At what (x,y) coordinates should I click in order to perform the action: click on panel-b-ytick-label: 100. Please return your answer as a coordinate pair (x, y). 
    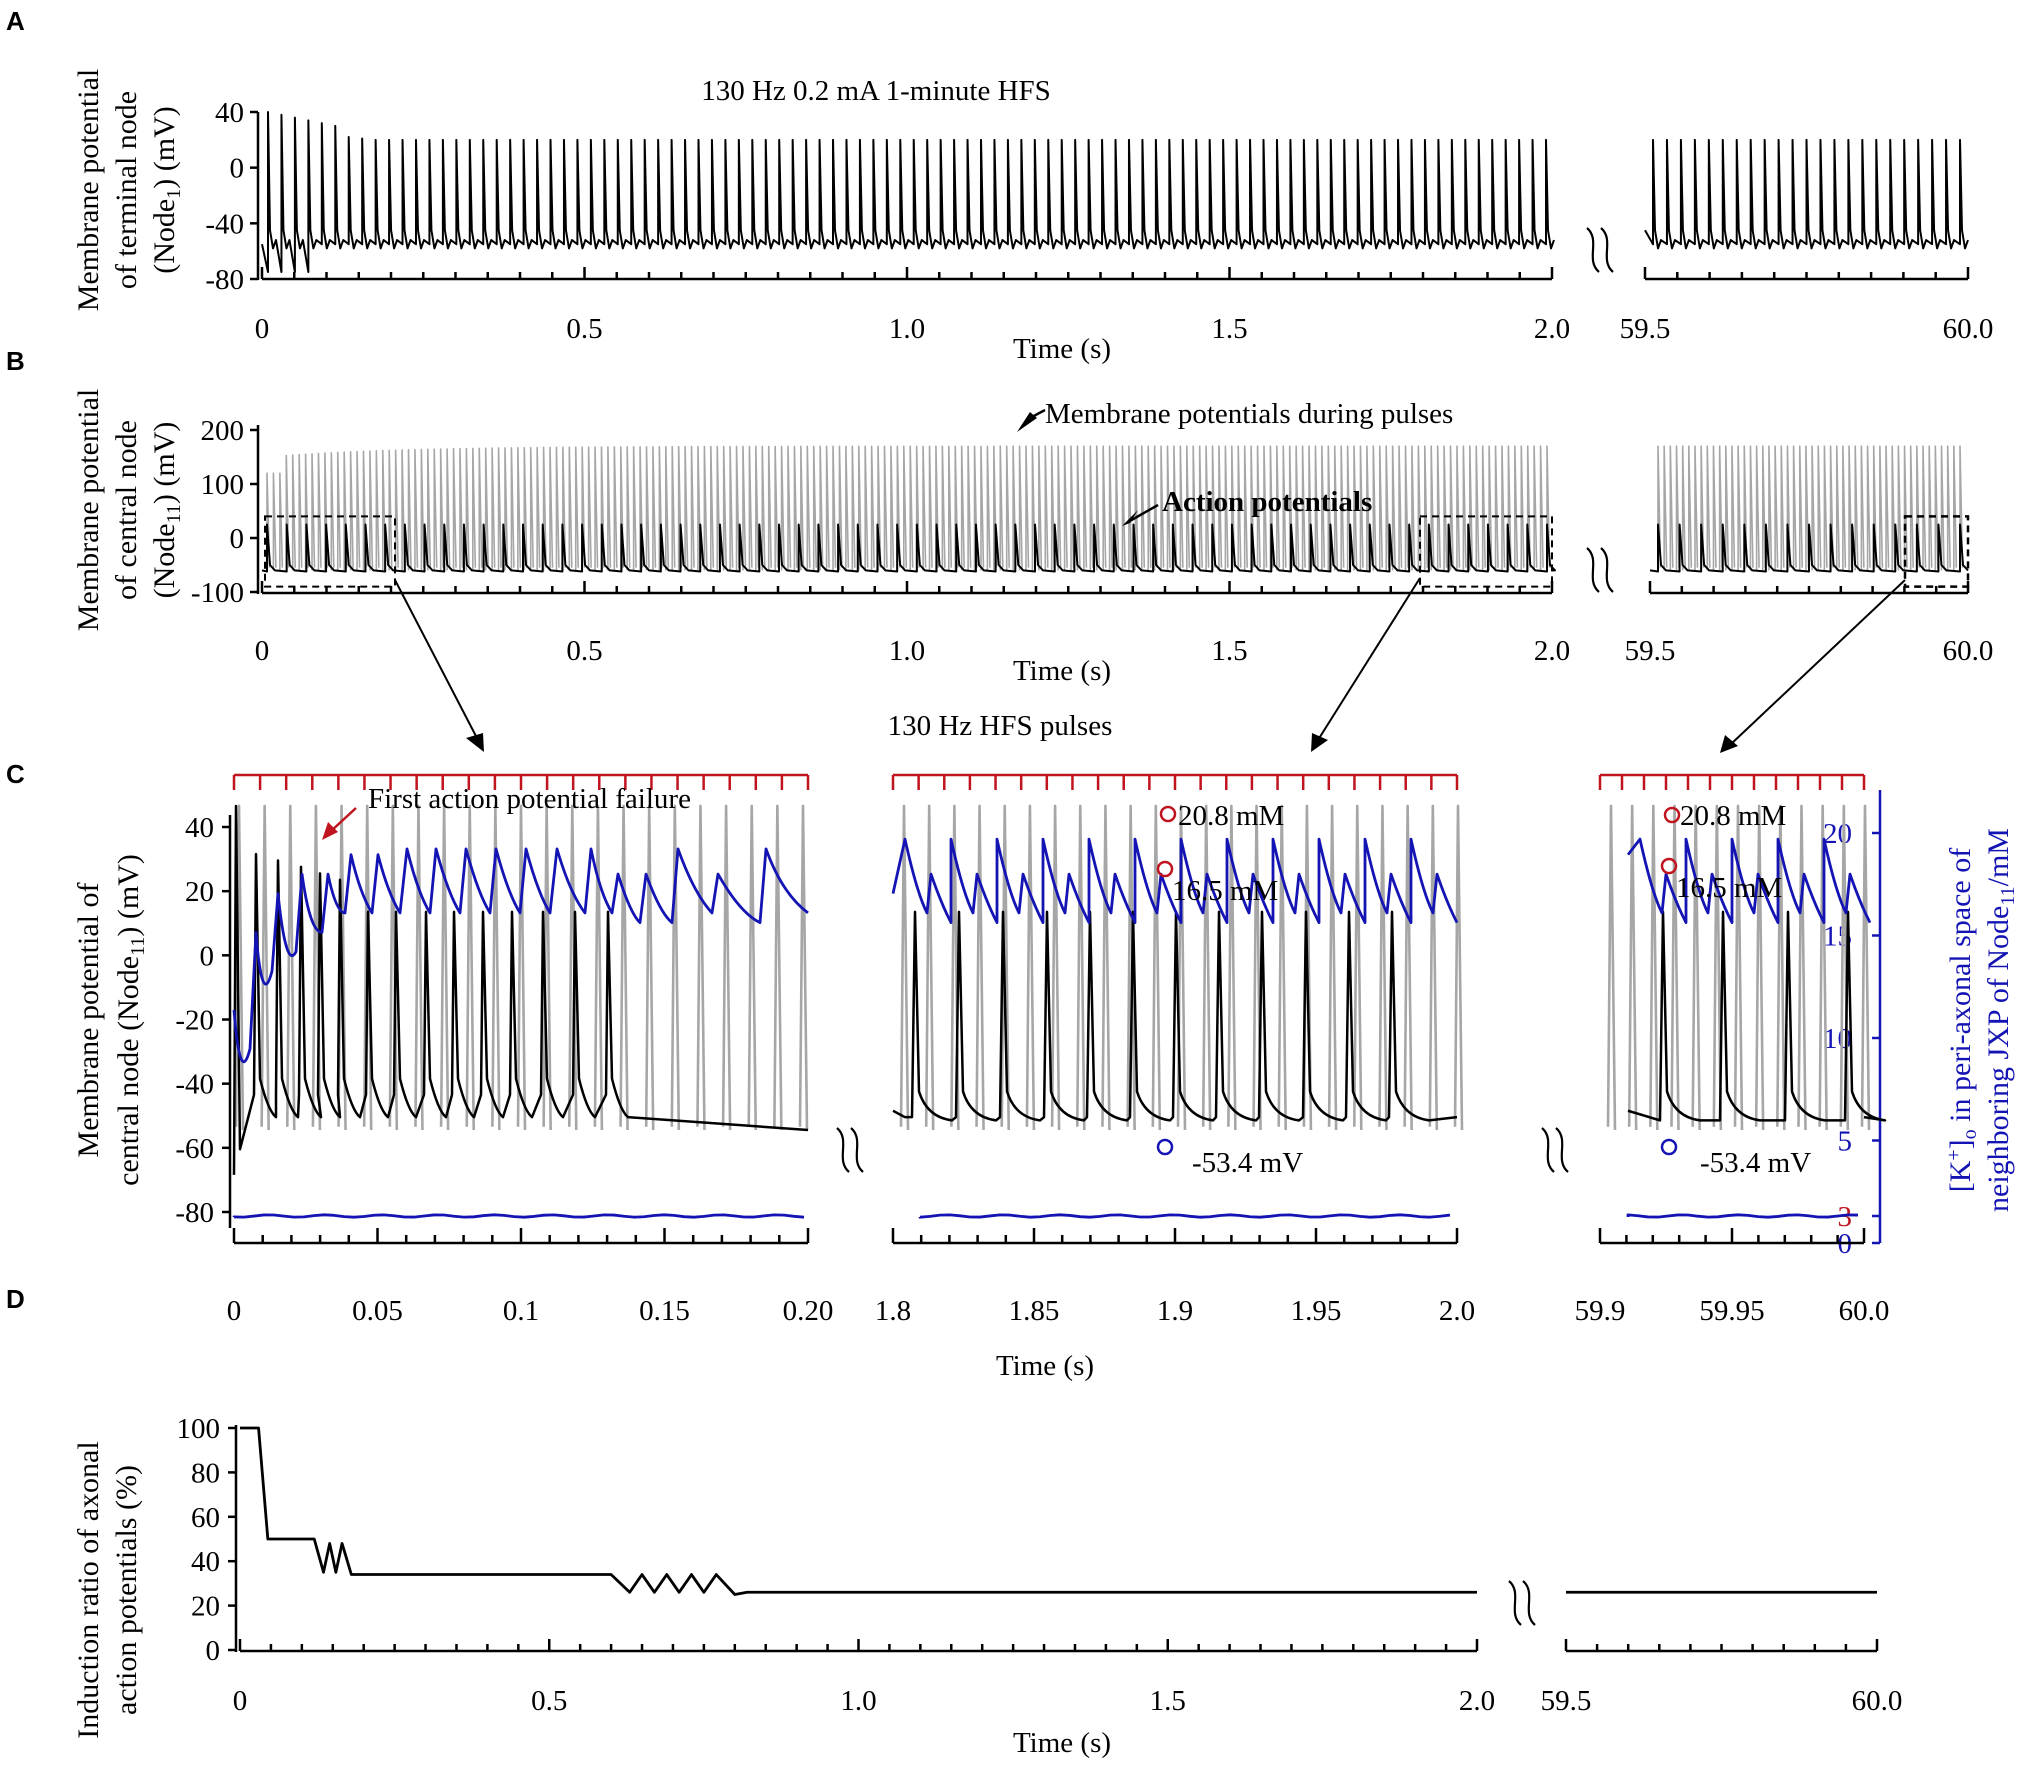
    Looking at the image, I should click on (223, 485).